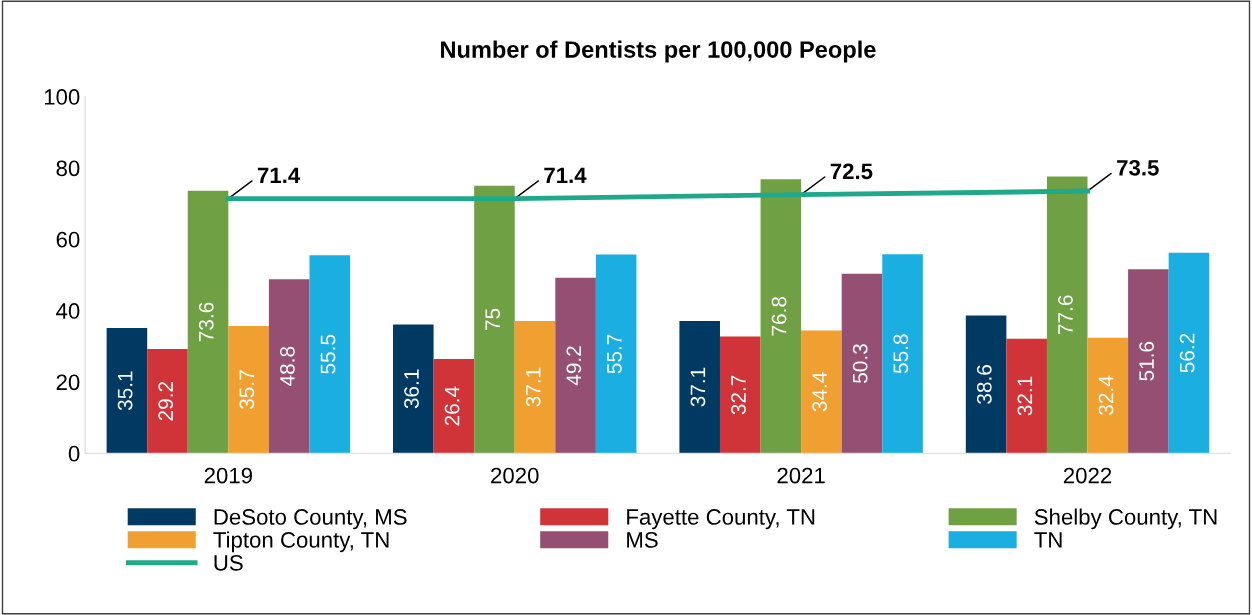 The height and width of the screenshot is (615, 1252). I want to click on data-label: 51.6, so click(1146, 361).